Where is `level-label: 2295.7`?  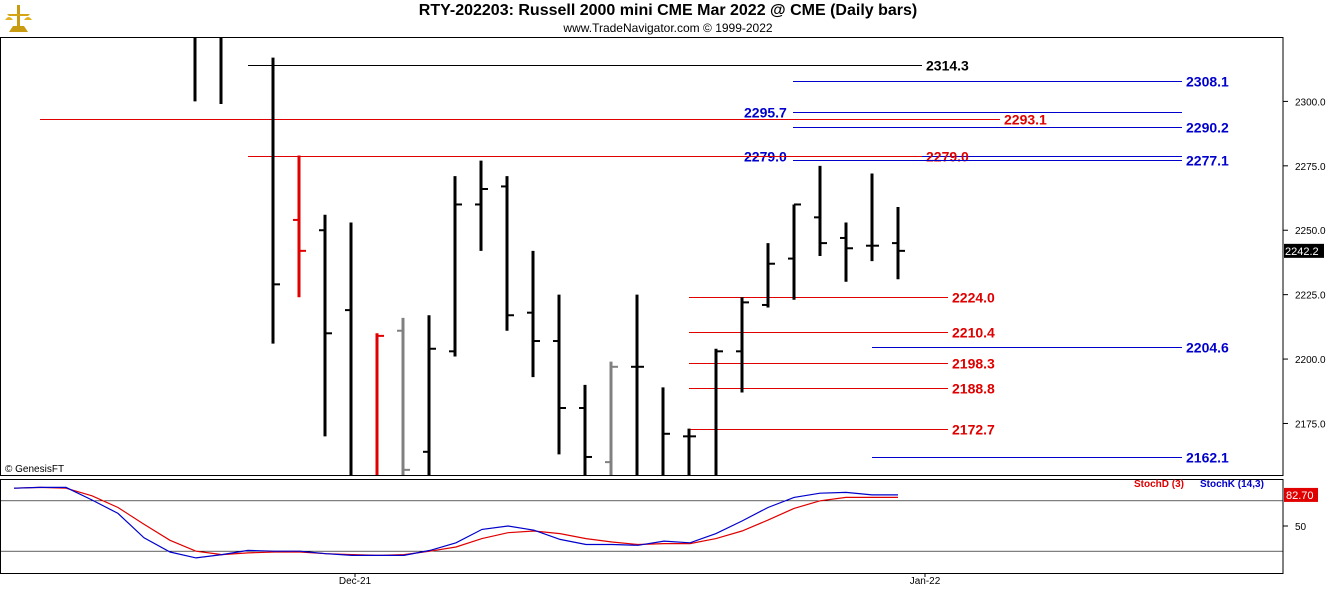 level-label: 2295.7 is located at coordinates (765, 113).